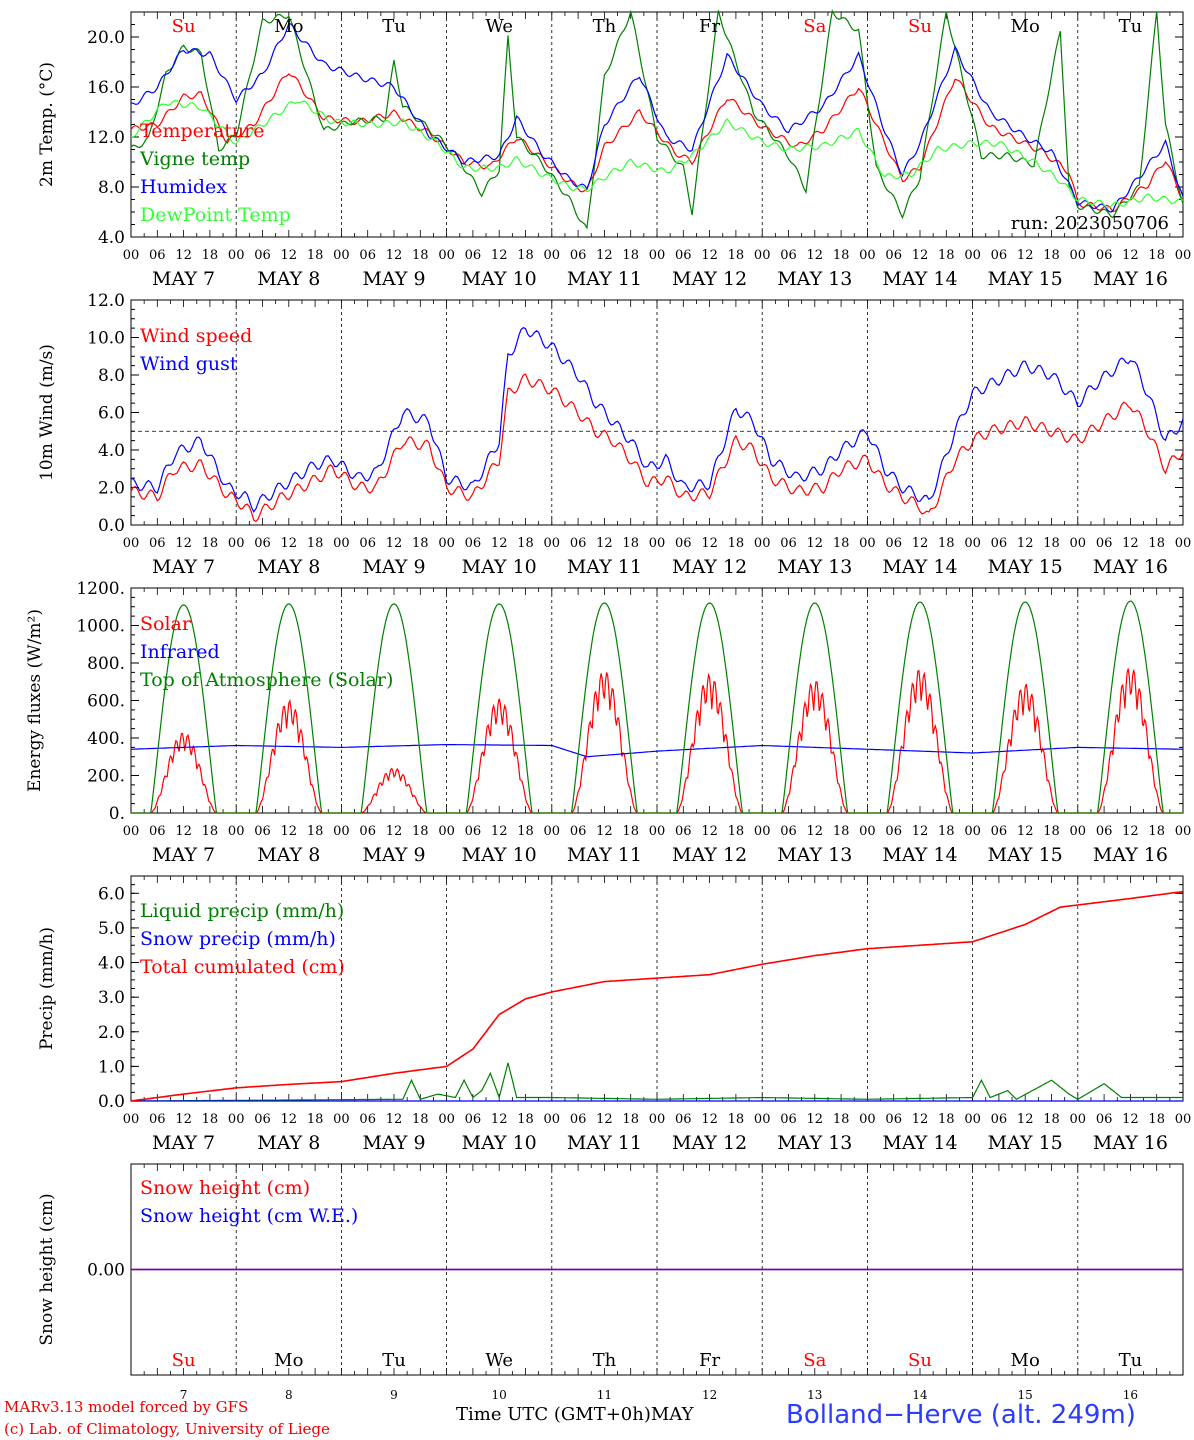  What do you see at coordinates (709, 1360) in the screenshot?
I see `weekday-label: Fr` at bounding box center [709, 1360].